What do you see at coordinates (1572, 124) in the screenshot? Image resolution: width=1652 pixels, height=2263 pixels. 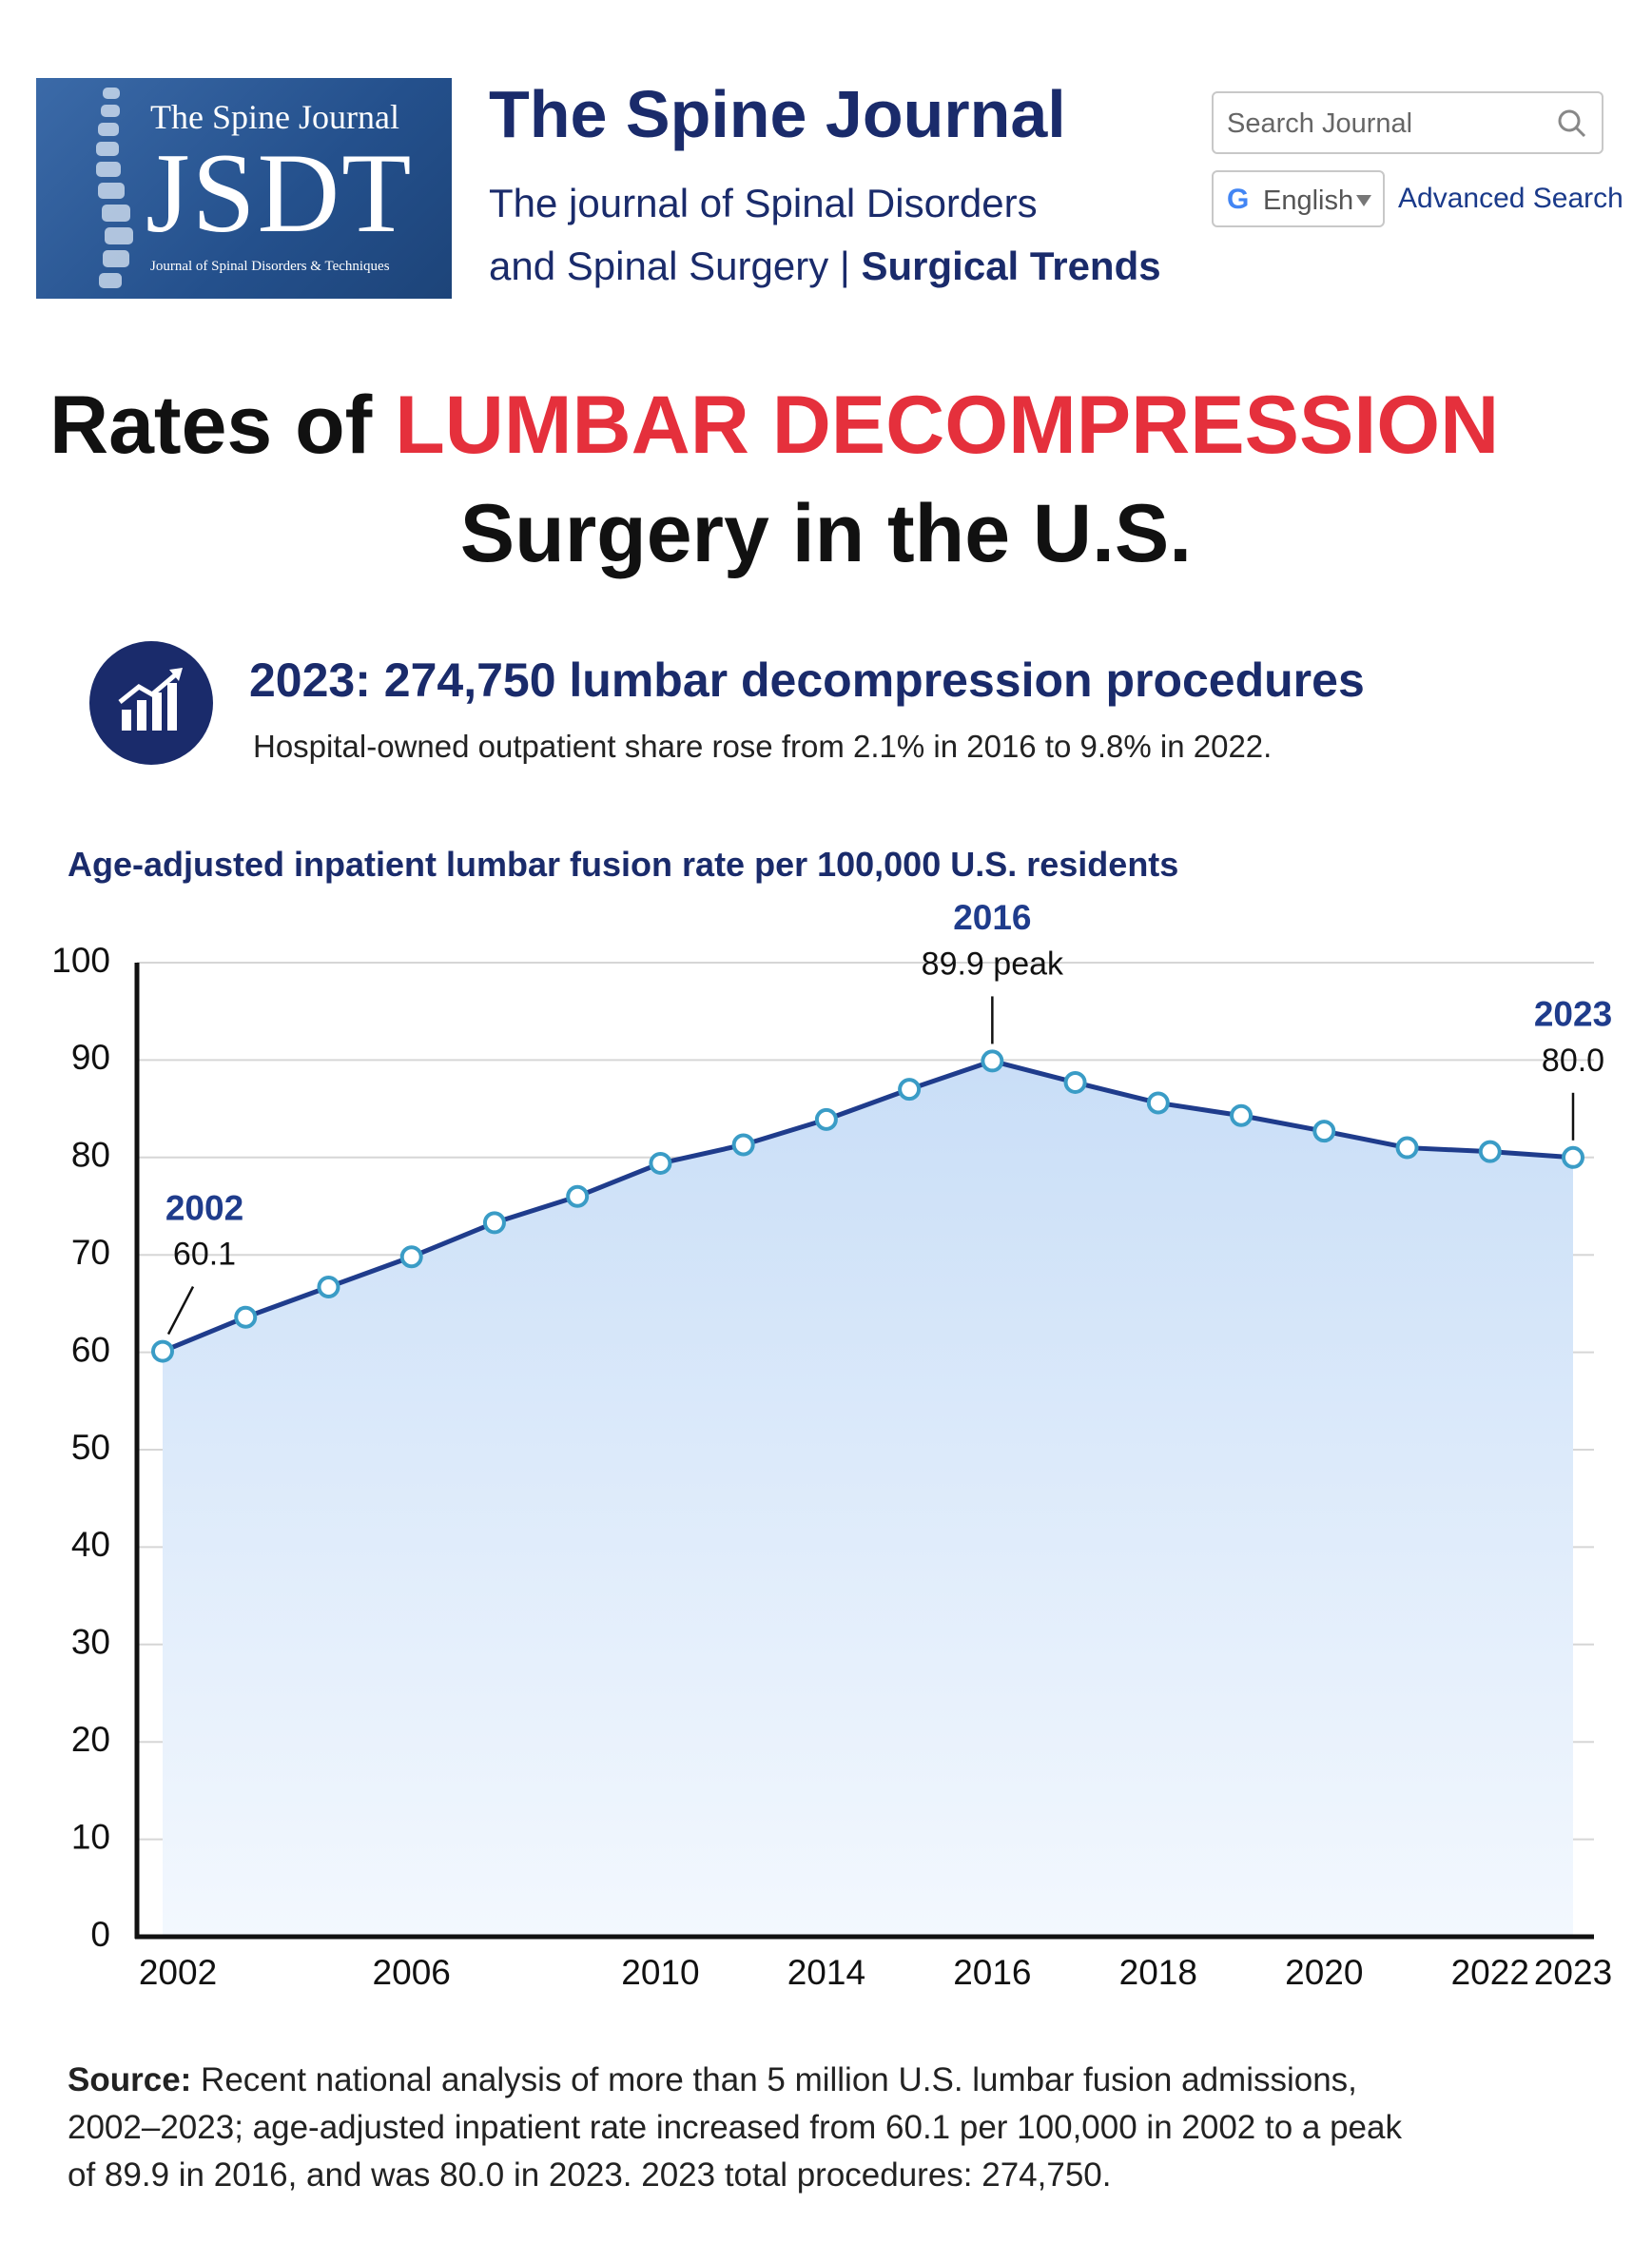 I see `search-icon` at bounding box center [1572, 124].